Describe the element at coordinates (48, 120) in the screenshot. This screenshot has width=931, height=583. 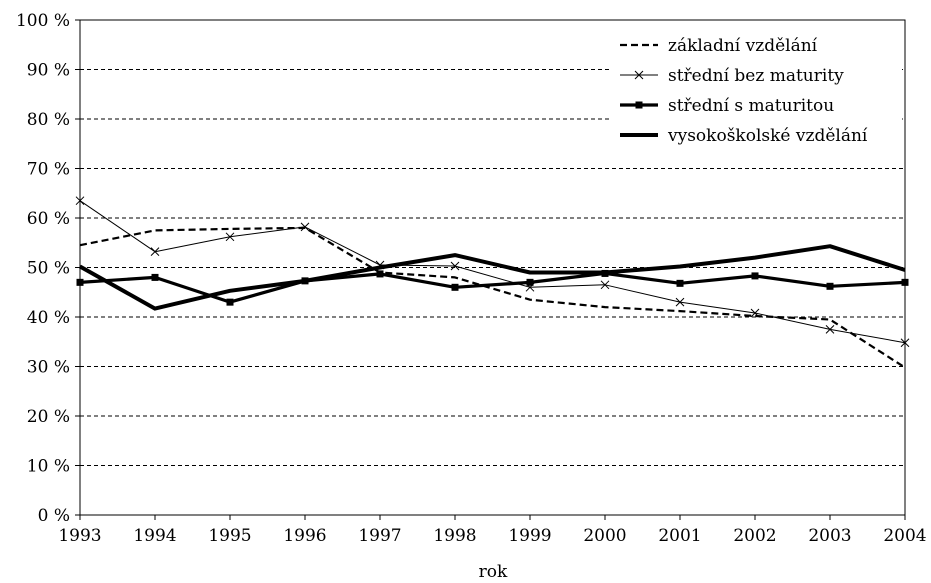
I see `y-tick-label: 80 %` at that location.